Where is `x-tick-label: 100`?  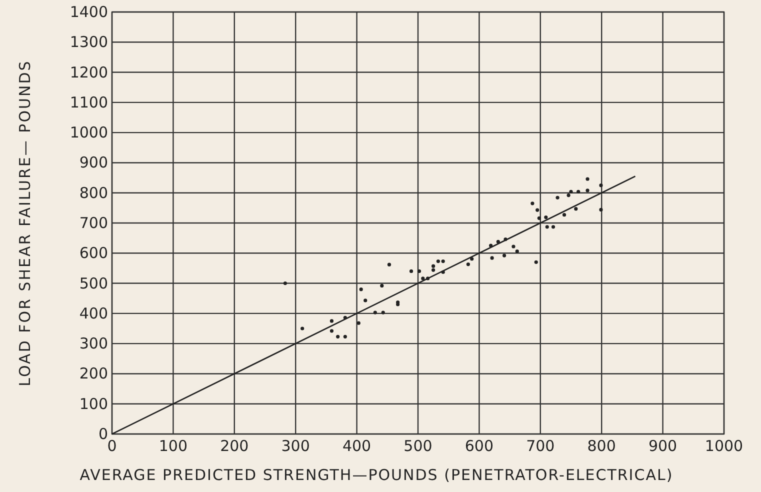 x-tick-label: 100 is located at coordinates (173, 446).